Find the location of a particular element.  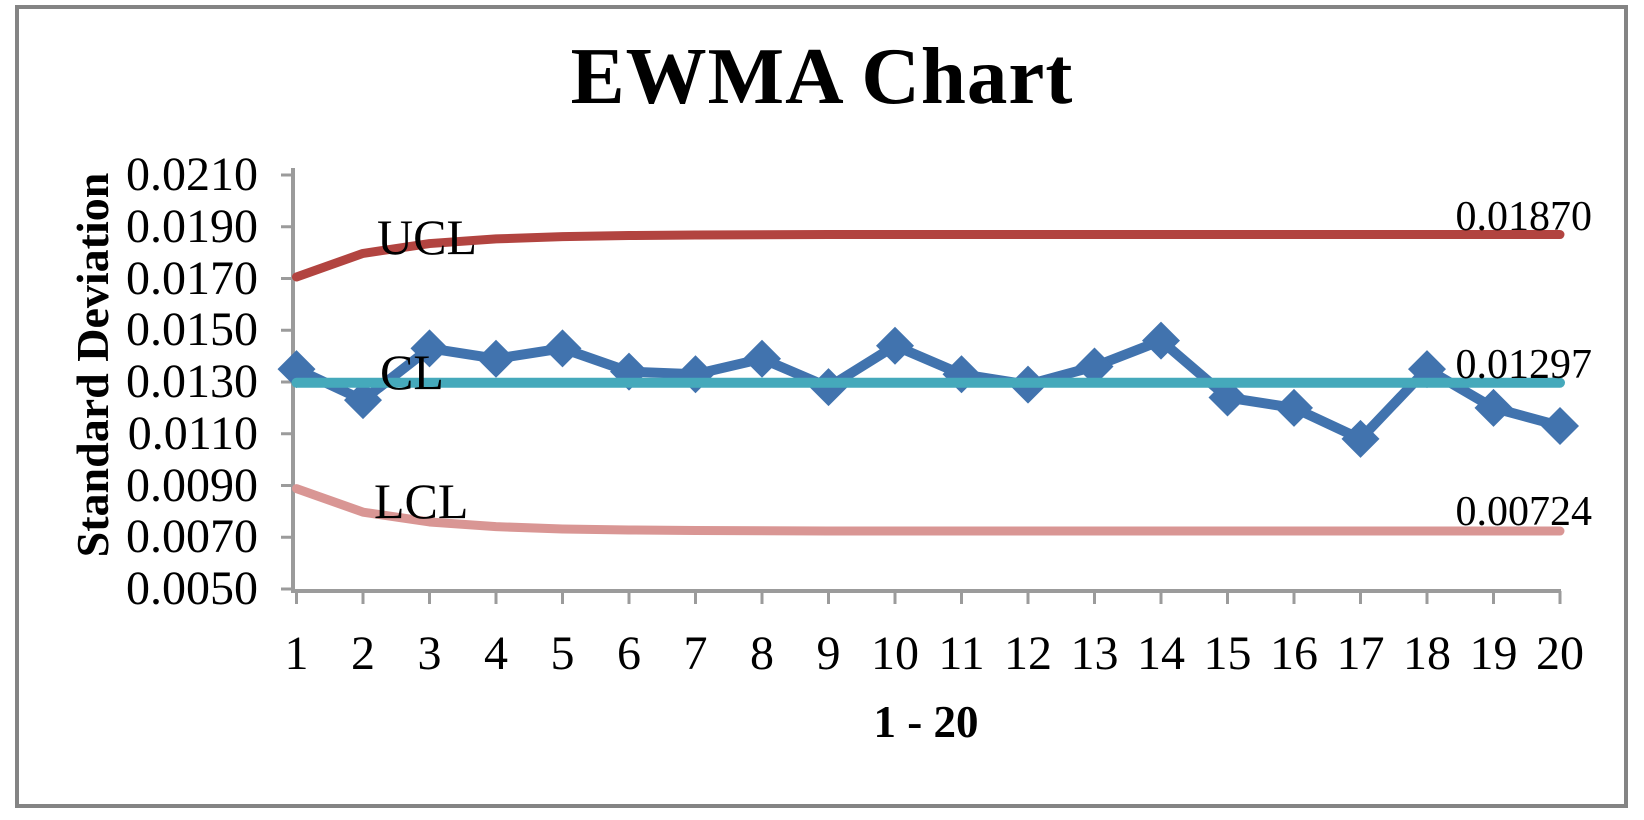

chart-title: EWMA Chart is located at coordinates (822, 76).